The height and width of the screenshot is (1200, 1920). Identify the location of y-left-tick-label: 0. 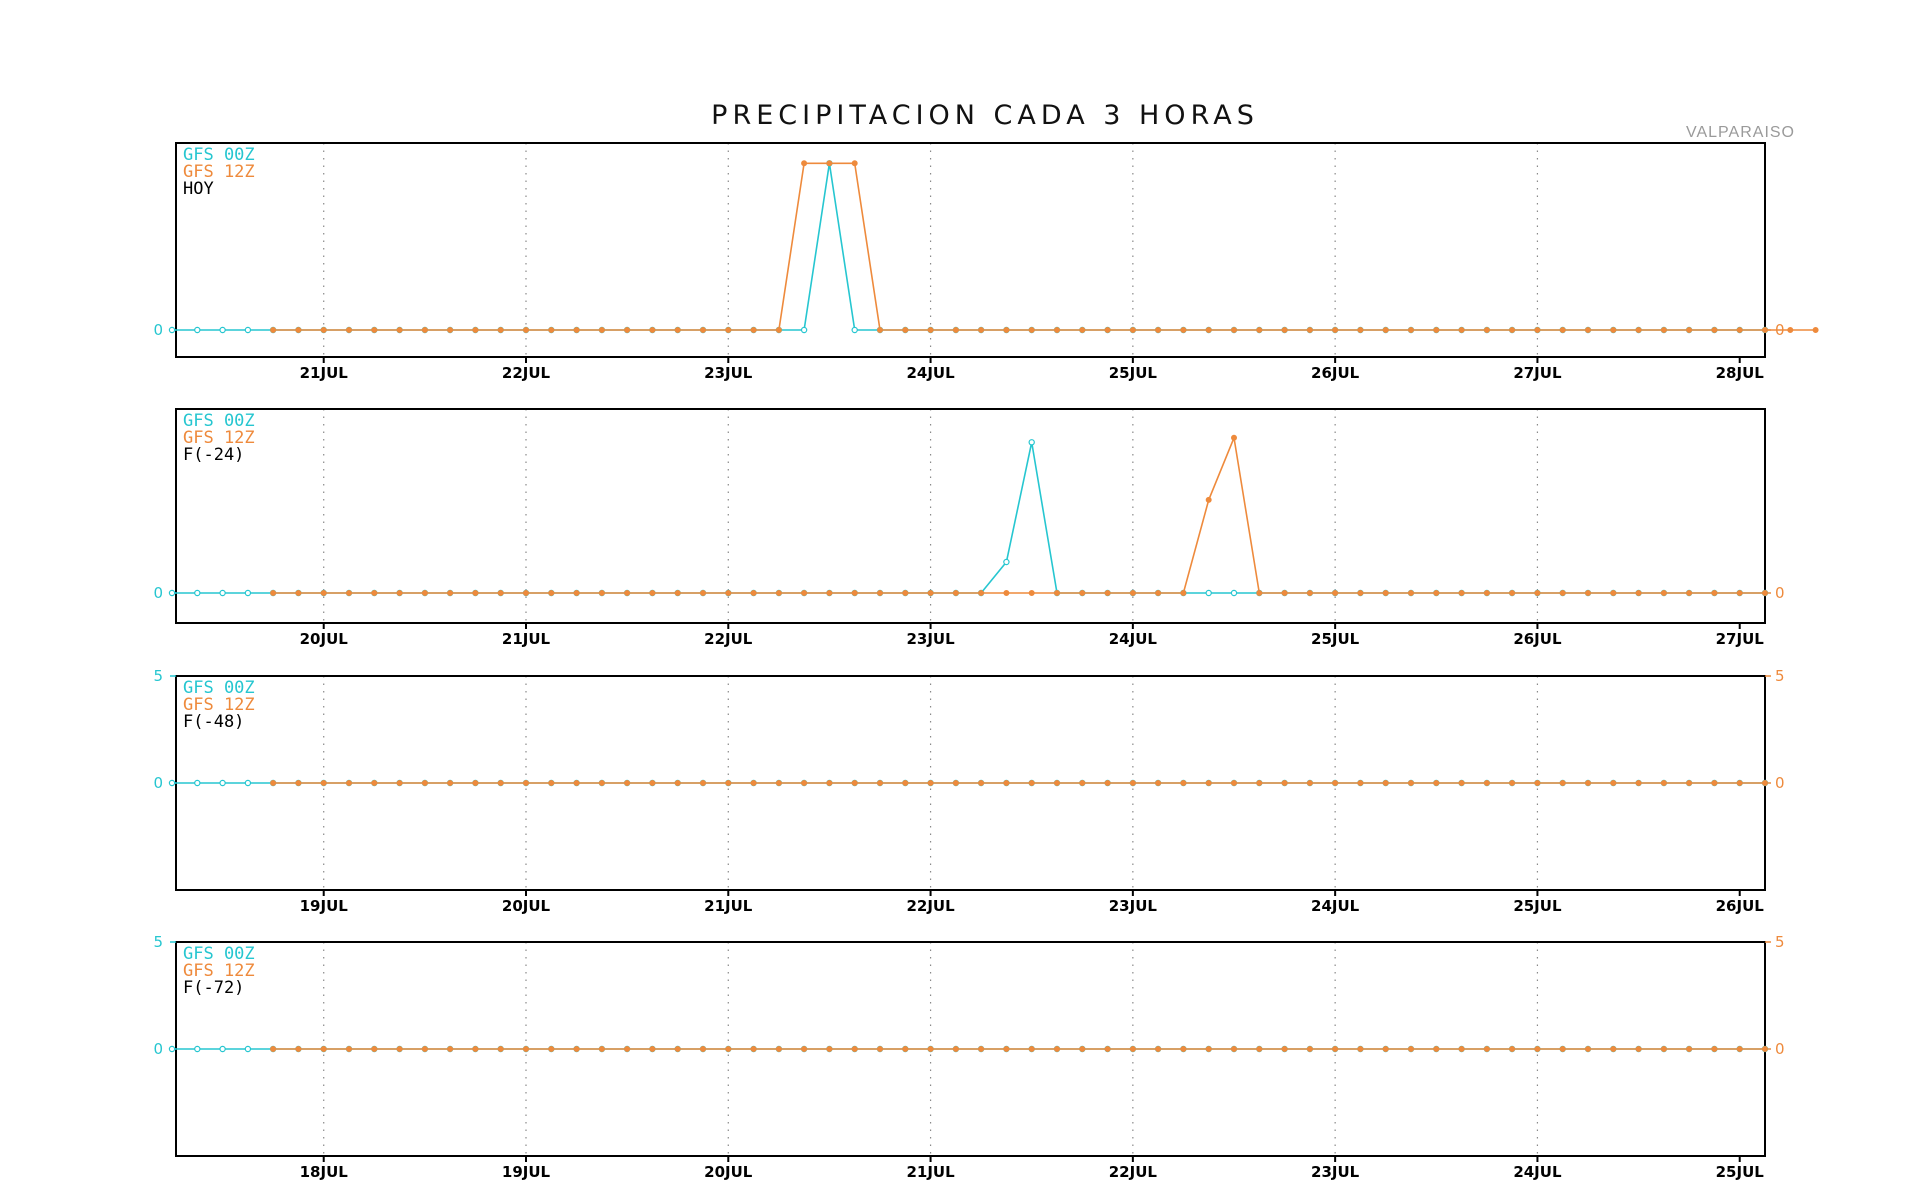
(158, 1049).